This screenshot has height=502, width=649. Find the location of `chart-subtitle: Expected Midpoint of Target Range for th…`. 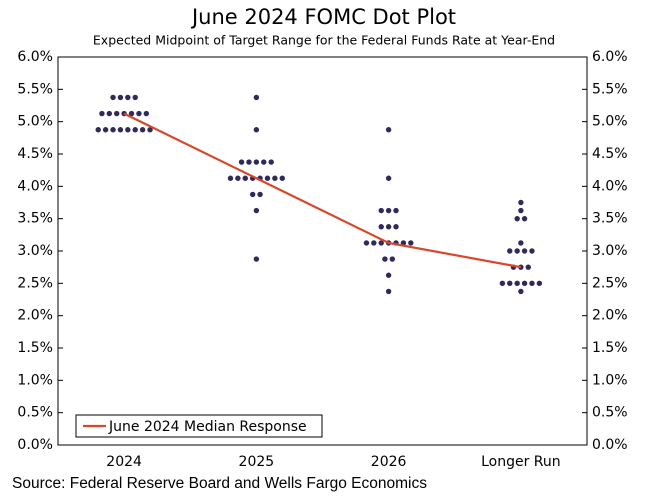

chart-subtitle: Expected Midpoint of Target Range for th… is located at coordinates (324, 40).